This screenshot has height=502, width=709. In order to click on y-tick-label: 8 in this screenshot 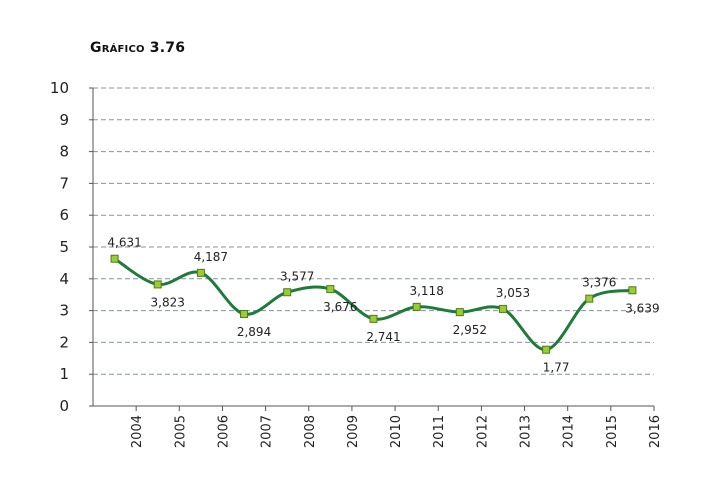, I will do `click(64, 152)`.